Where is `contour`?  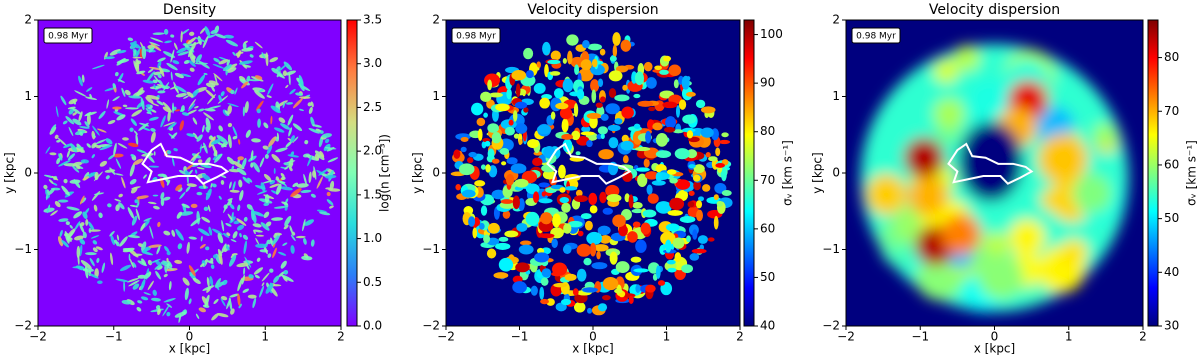 contour is located at coordinates (990, 163).